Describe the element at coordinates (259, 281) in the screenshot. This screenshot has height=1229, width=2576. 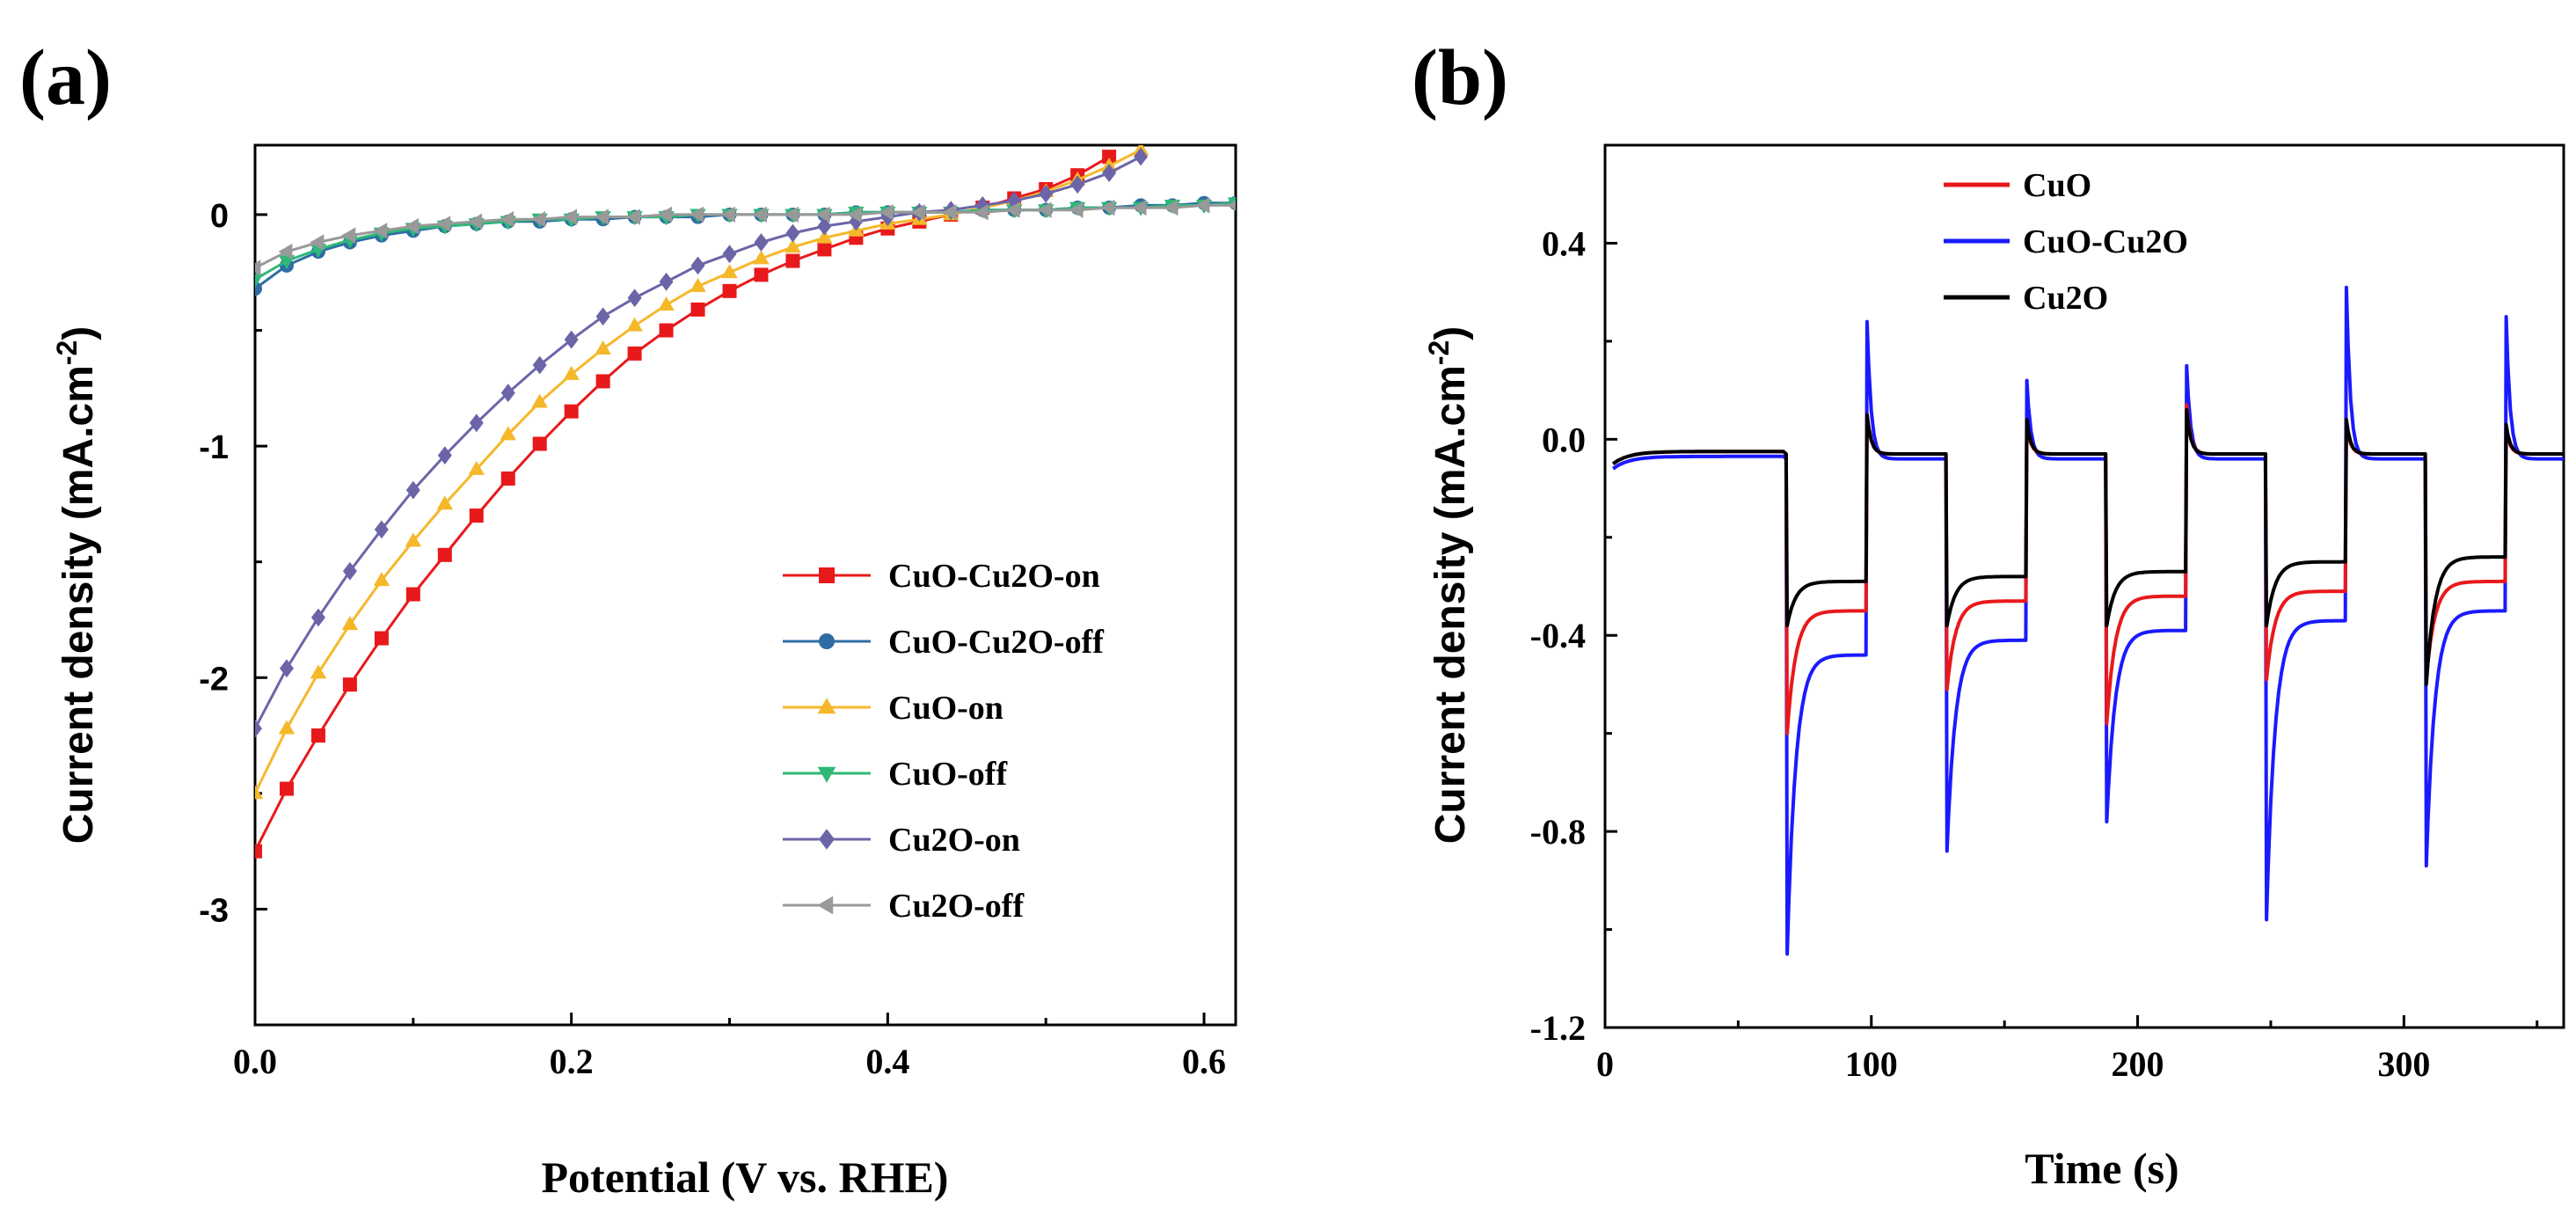
I see `a-point-CuO-off` at that location.